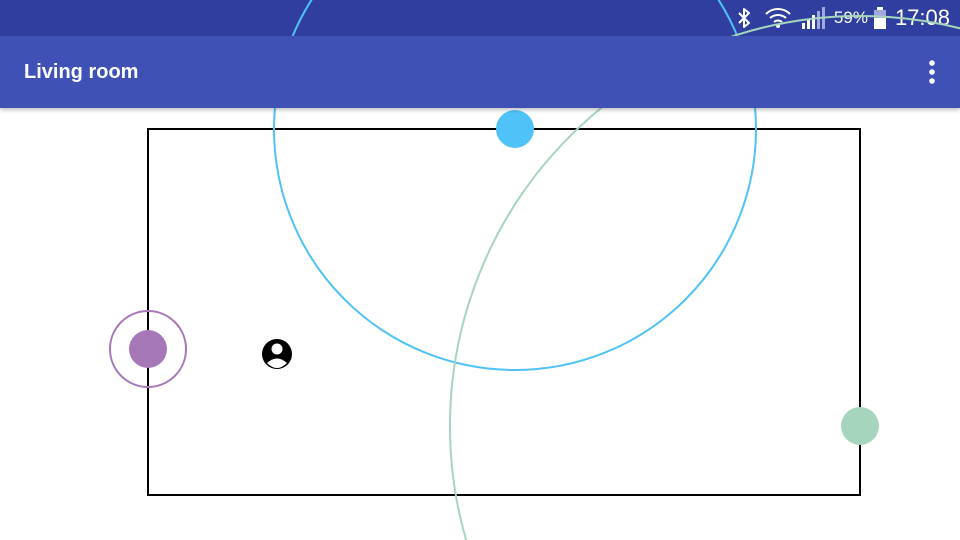 The height and width of the screenshot is (540, 960). Describe the element at coordinates (81, 72) in the screenshot. I see `page-title: Living room` at that location.